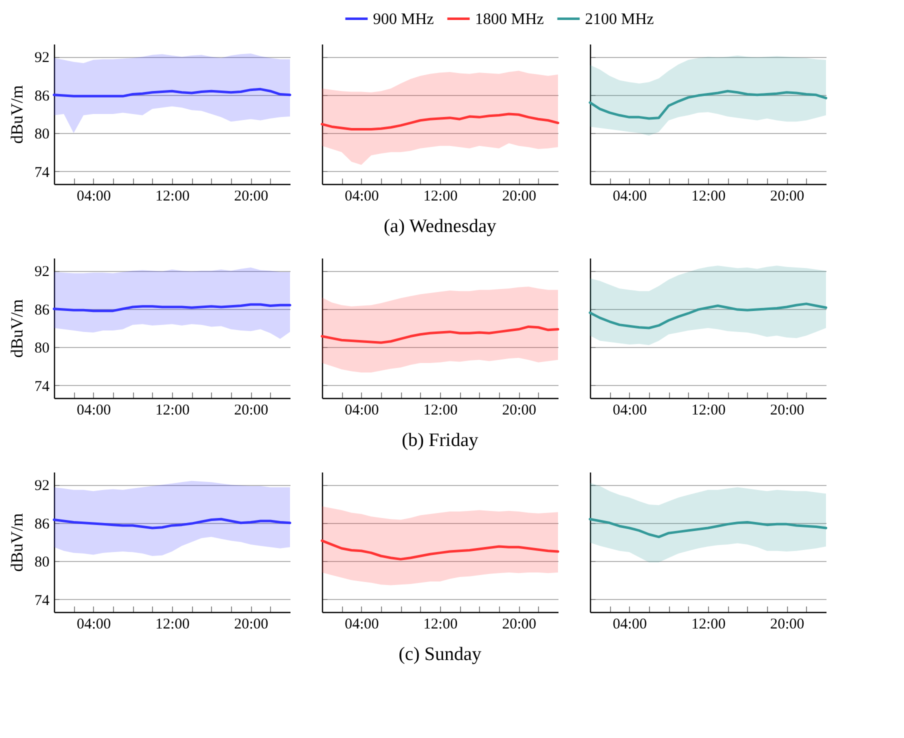 The height and width of the screenshot is (738, 904). I want to click on text: (b) Friday, so click(440, 440).